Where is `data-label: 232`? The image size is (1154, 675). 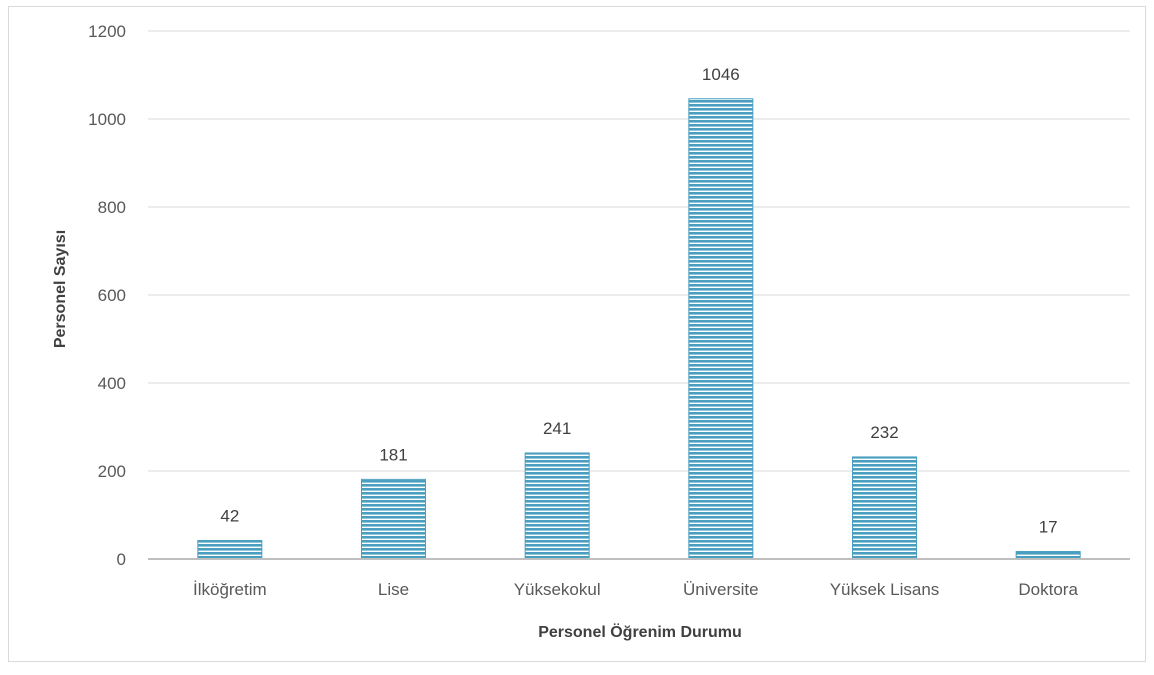 data-label: 232 is located at coordinates (884, 432).